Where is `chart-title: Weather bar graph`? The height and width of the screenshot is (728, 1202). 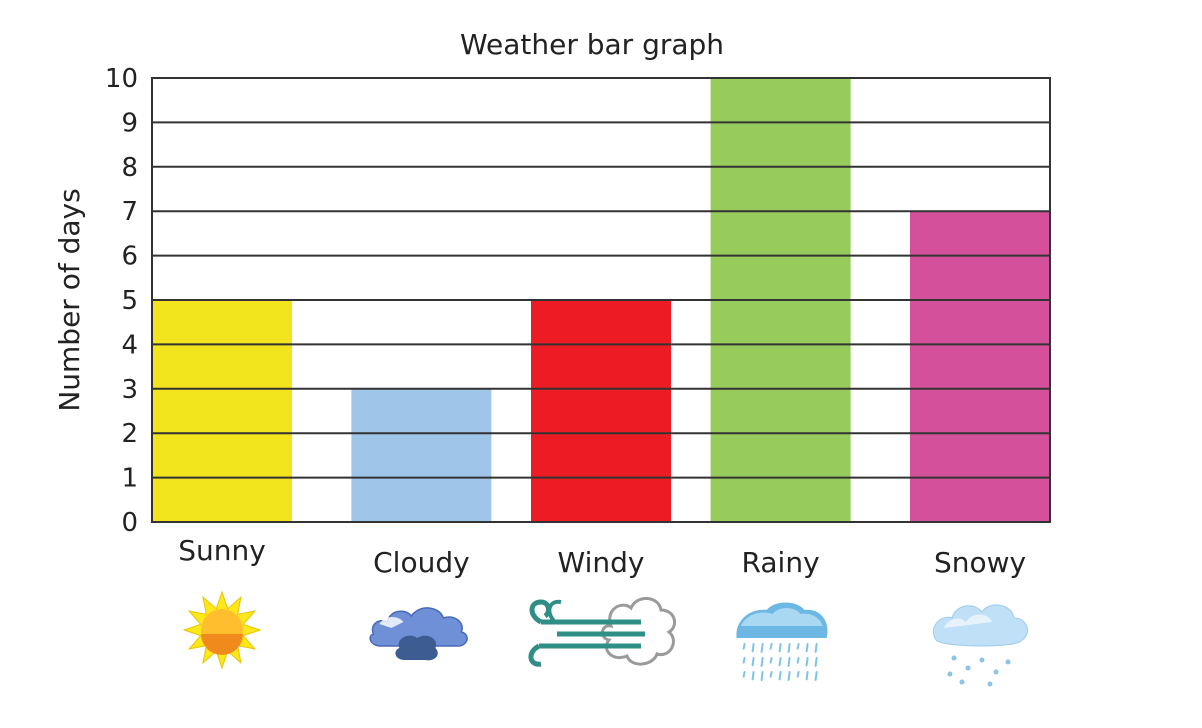
chart-title: Weather bar graph is located at coordinates (592, 44).